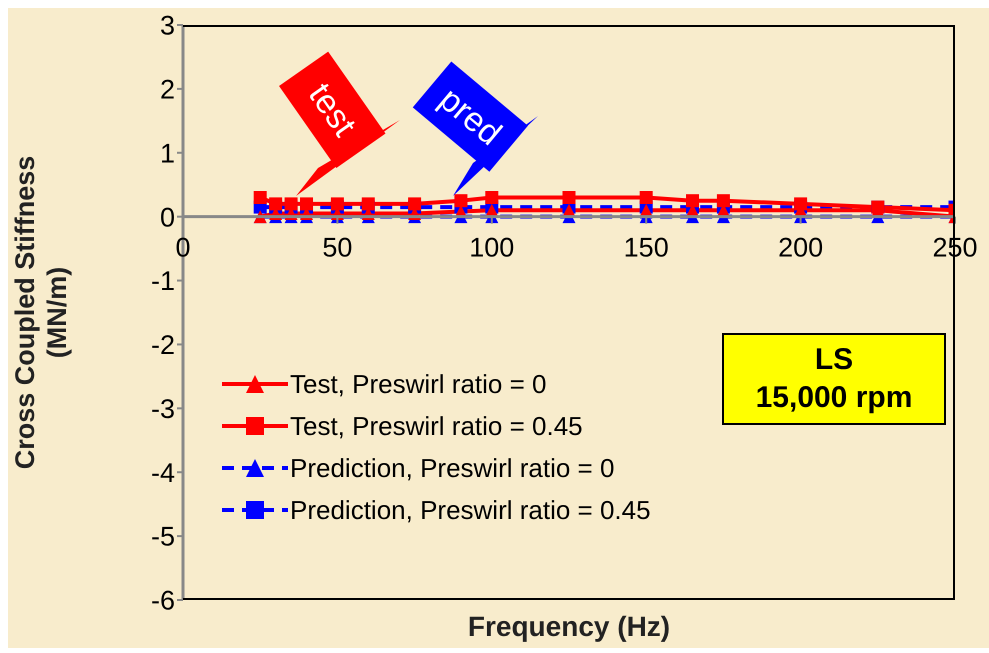  I want to click on y-tick-label: -6, so click(162, 601).